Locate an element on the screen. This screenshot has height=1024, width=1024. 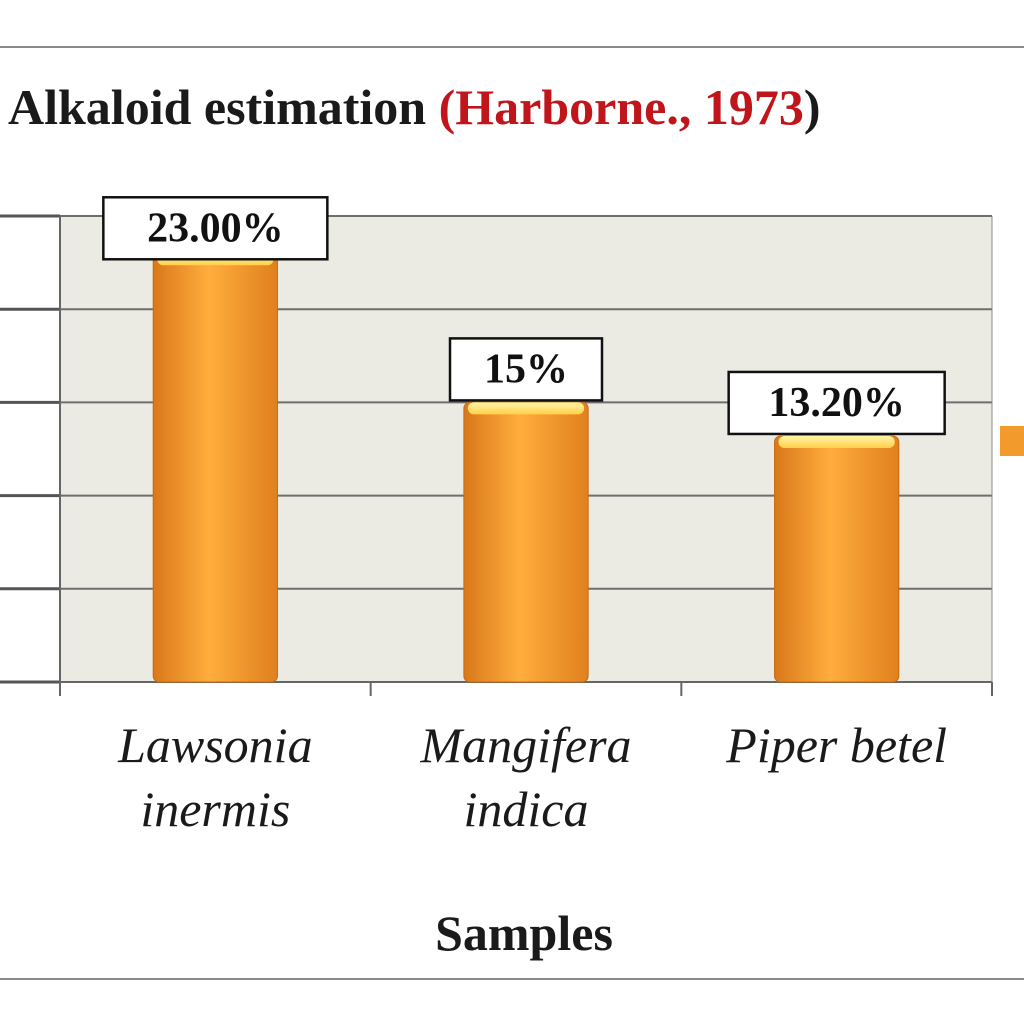
category-label: indica is located at coordinates (526, 809).